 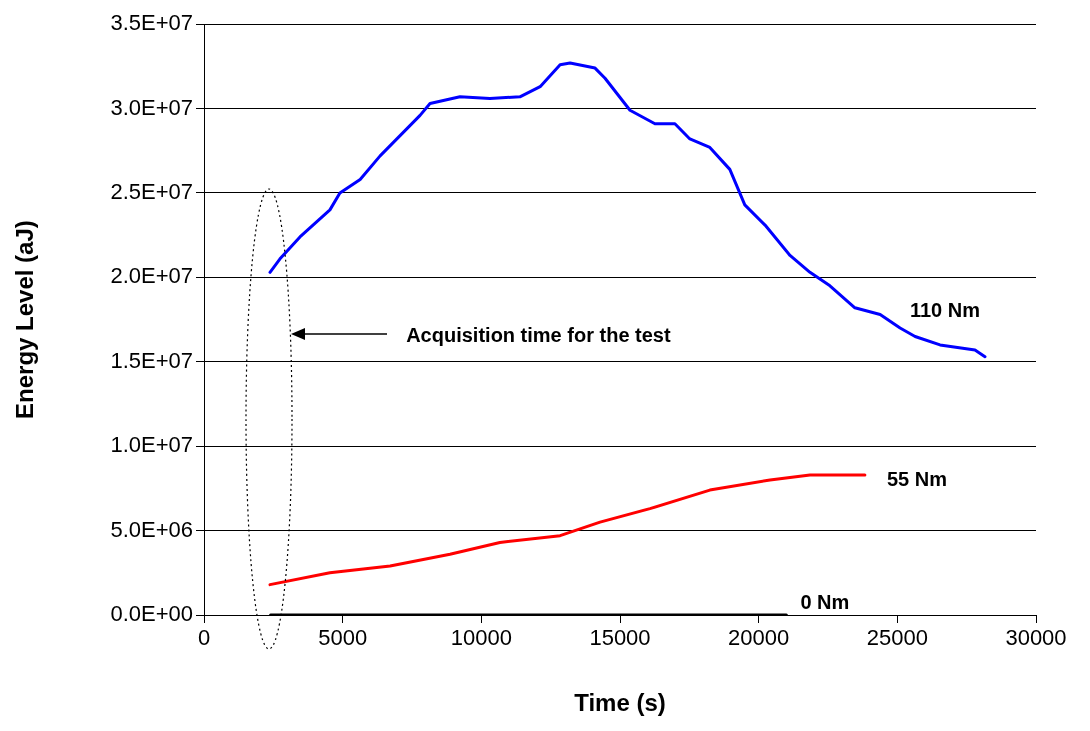 What do you see at coordinates (151, 276) in the screenshot?
I see `y-tick-label: 2.0E+07` at bounding box center [151, 276].